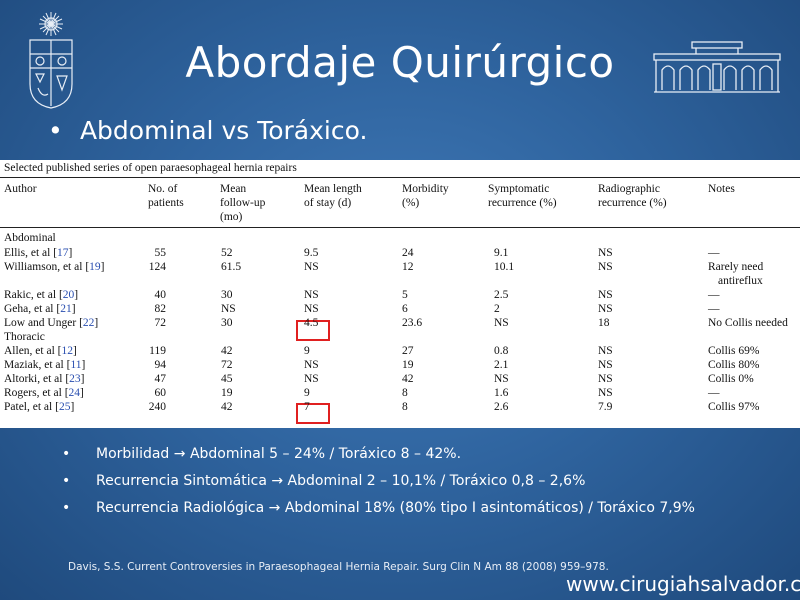 The width and height of the screenshot is (800, 600). I want to click on reference-link: 19, so click(95, 267).